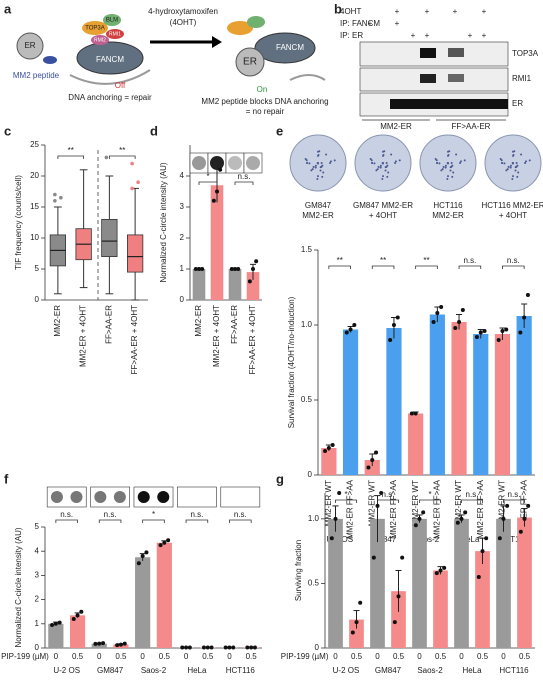 The height and width of the screenshot is (685, 543). I want to click on x-tick-label: 0.5, so click(525, 656).